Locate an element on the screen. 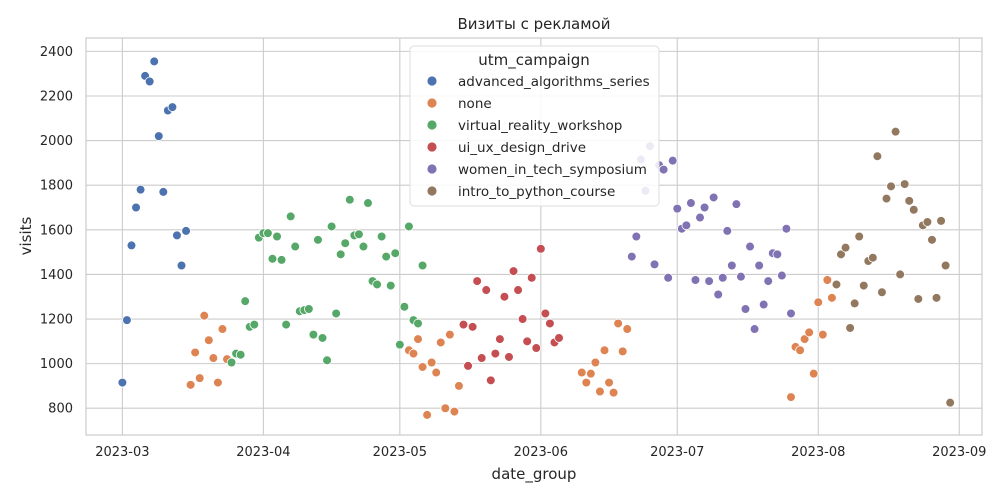 This screenshot has height=500, width=1000. legend-label: women_in_tech_symposium is located at coordinates (552, 170).